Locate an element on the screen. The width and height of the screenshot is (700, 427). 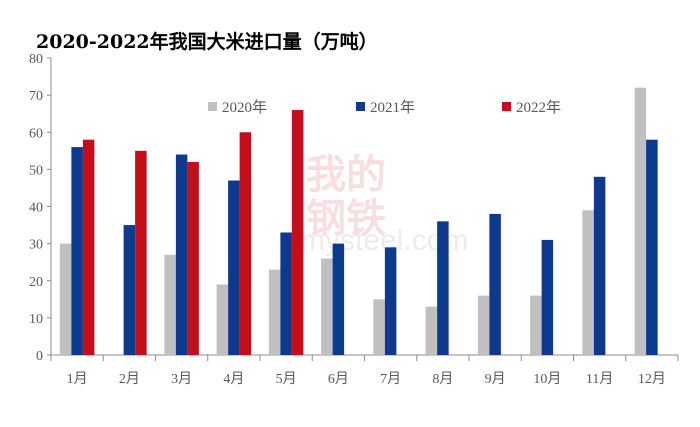
y-tick-label: 50 is located at coordinates (36, 170).